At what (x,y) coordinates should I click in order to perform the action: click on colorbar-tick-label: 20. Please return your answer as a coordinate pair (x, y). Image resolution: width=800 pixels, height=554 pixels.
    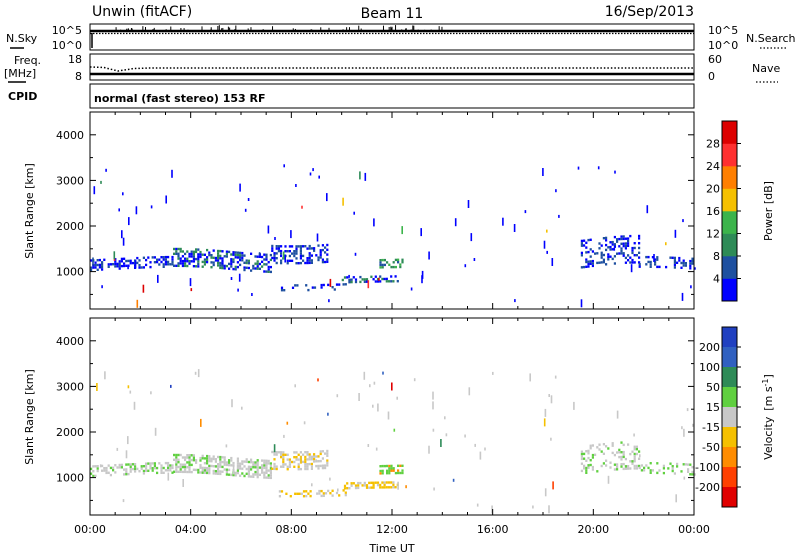
    Looking at the image, I should click on (713, 189).